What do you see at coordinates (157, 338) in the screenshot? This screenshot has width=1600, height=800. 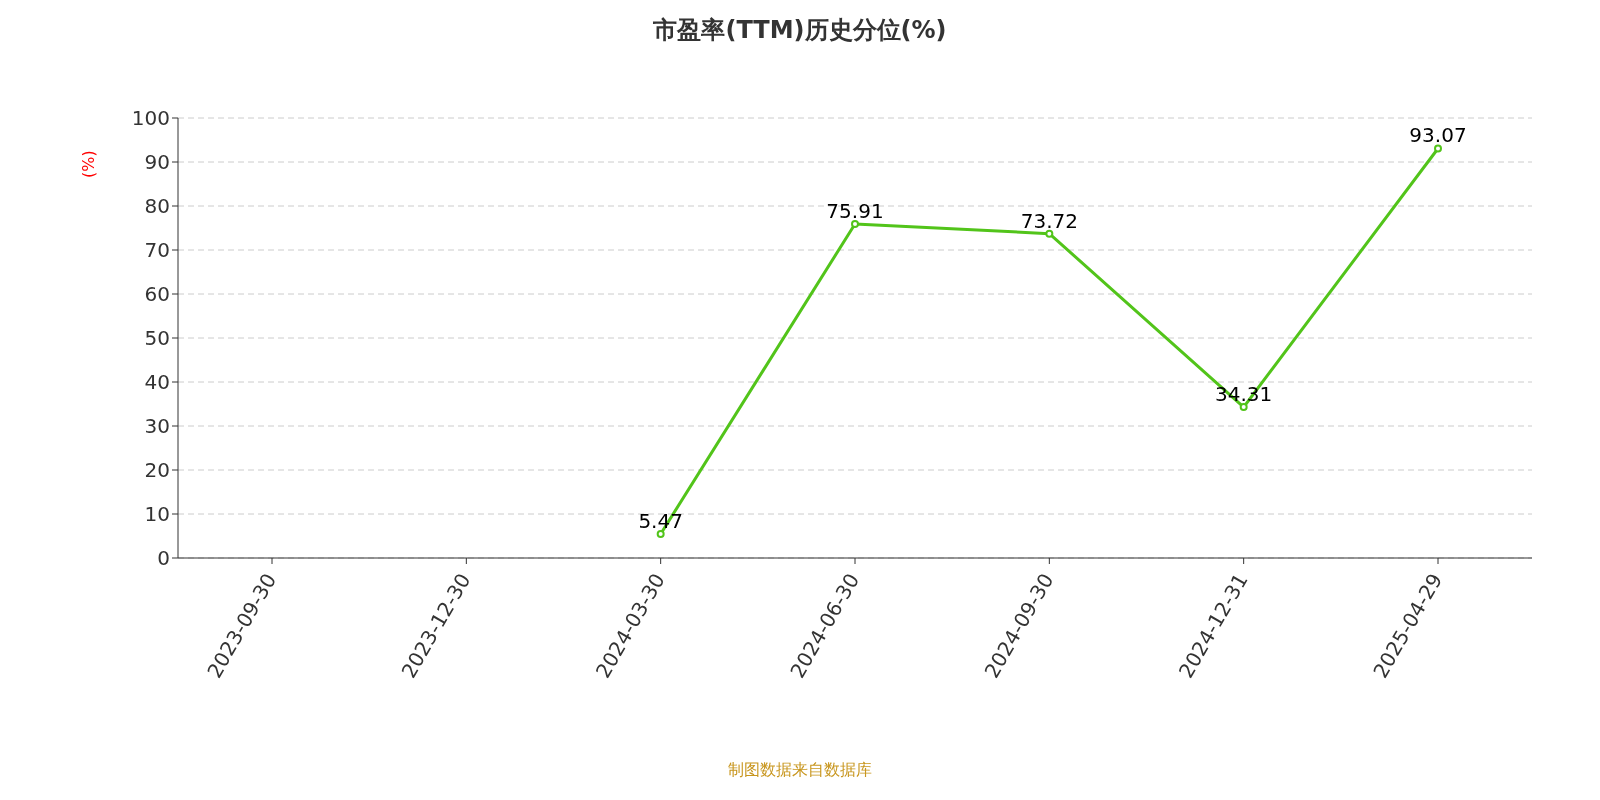 I see `y-tick-label: 50` at bounding box center [157, 338].